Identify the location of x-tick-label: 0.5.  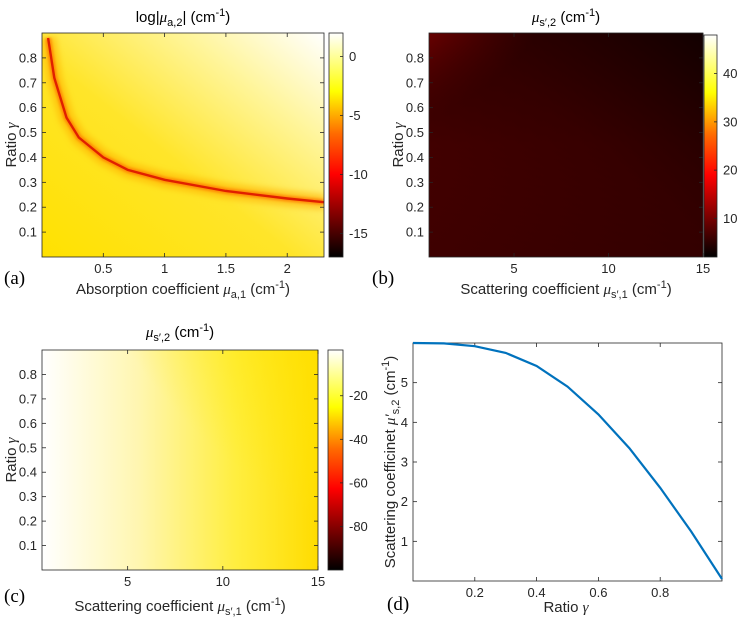
(103, 268).